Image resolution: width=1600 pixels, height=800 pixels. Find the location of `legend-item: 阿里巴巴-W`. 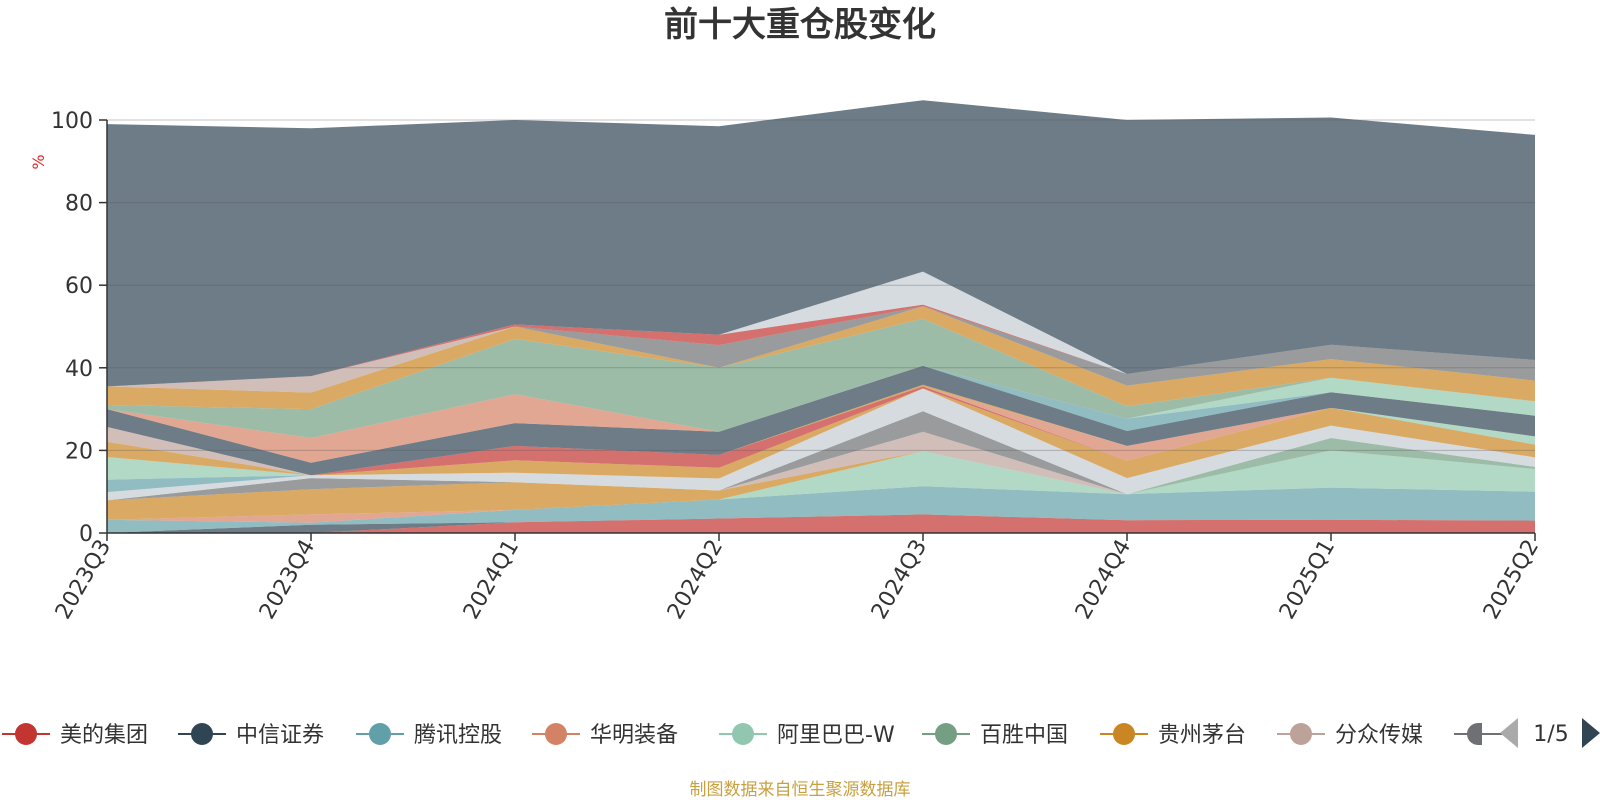

legend-item: 阿里巴巴-W is located at coordinates (807, 735).